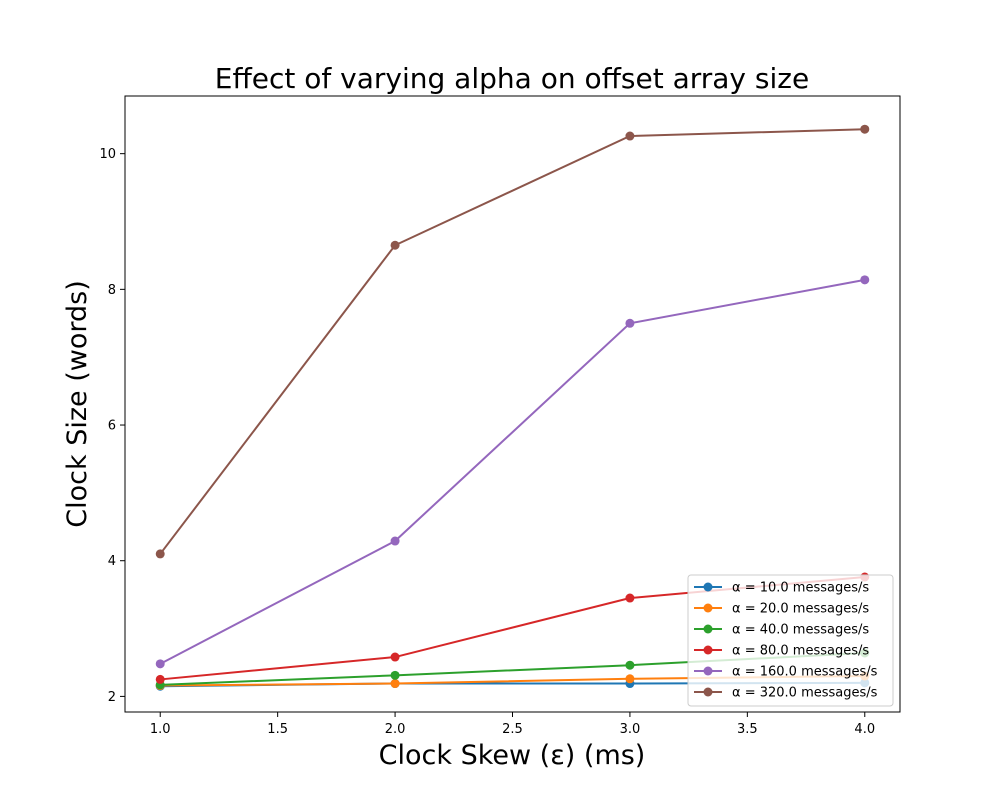  Describe the element at coordinates (630, 729) in the screenshot. I see `x-tick-label: 3.0` at that location.